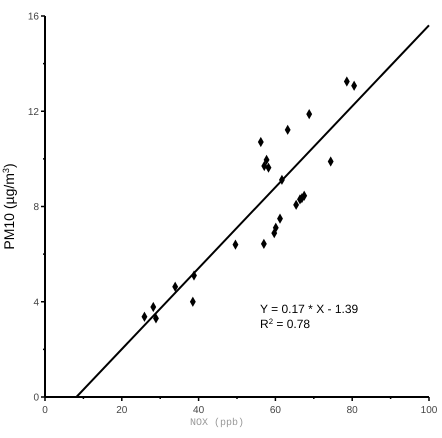 The height and width of the screenshot is (438, 442). What do you see at coordinates (34, 17) in the screenshot?
I see `y-tick-label: 16` at bounding box center [34, 17].